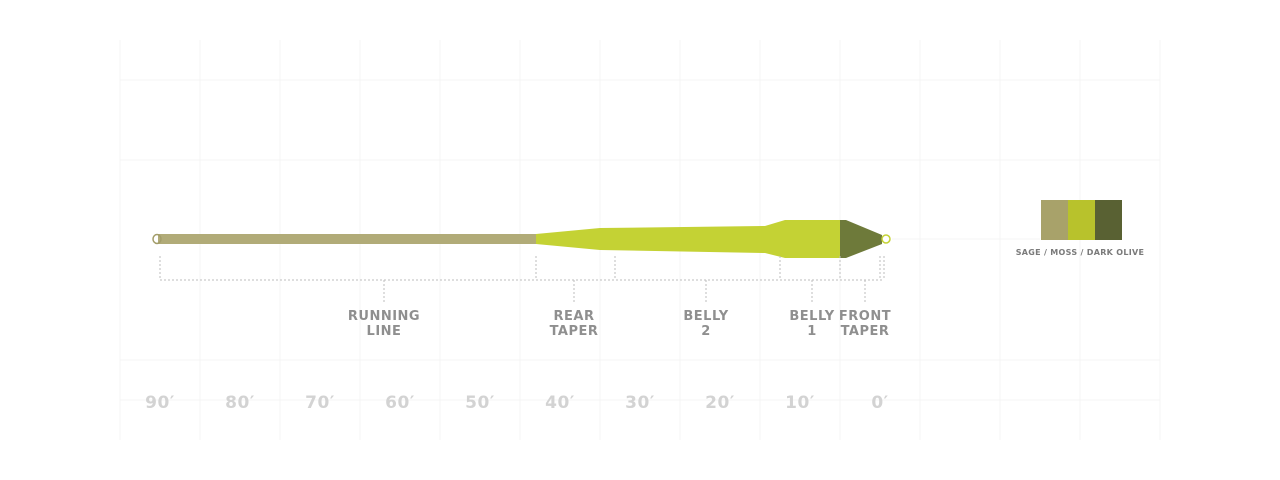 Image resolution: width=1280 pixels, height=480 pixels. I want to click on segment-brackets, so click(522, 280).